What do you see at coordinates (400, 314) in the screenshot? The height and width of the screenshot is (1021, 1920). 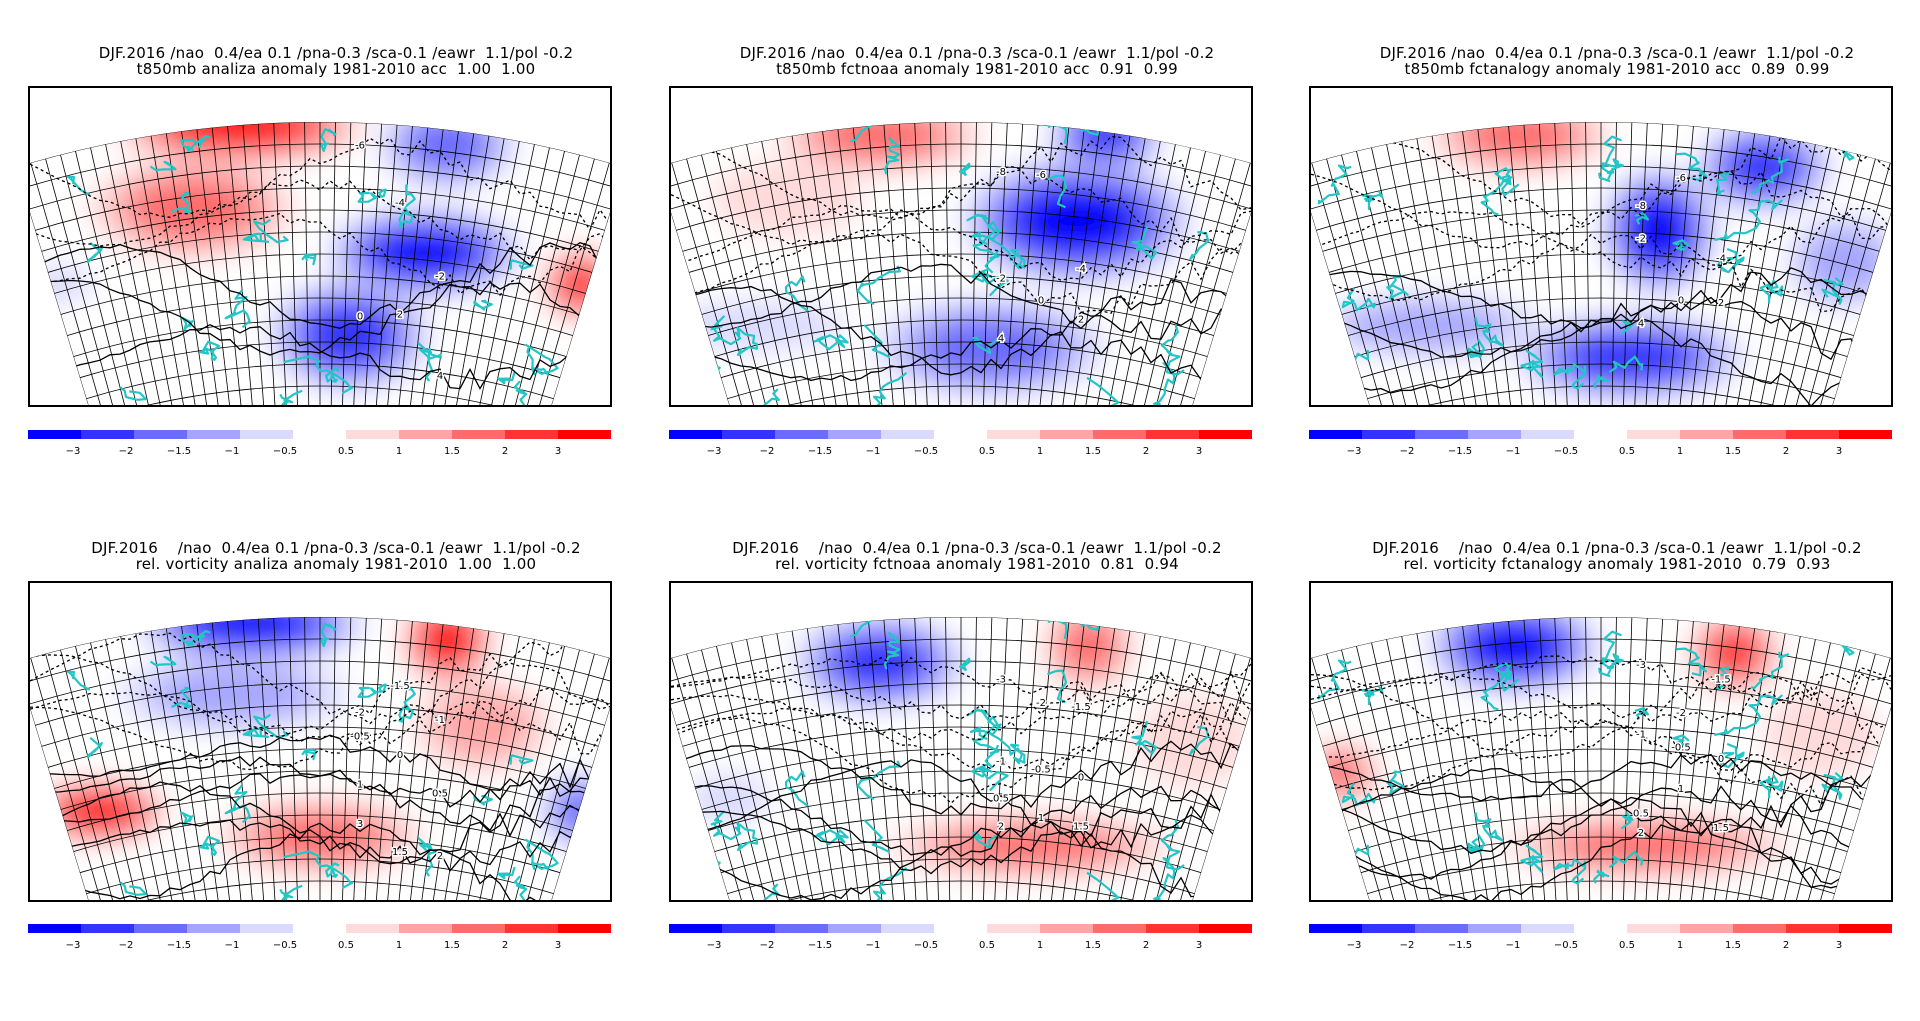 I see `contour-label: 2` at bounding box center [400, 314].